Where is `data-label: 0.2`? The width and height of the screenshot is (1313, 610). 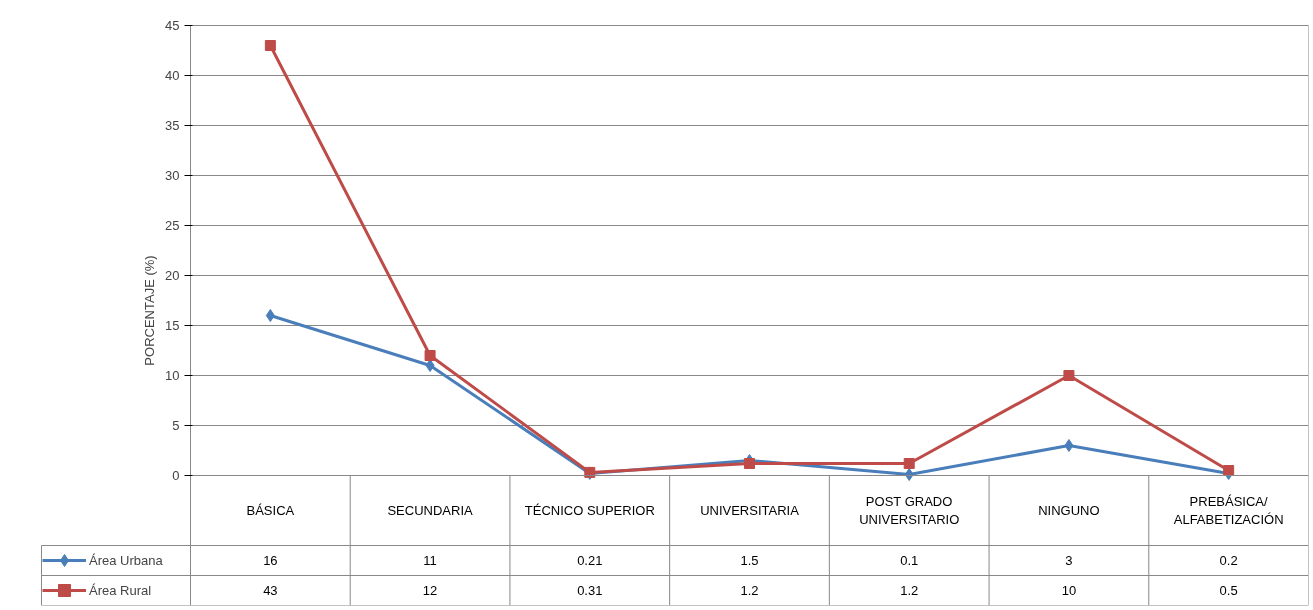
data-label: 0.2 is located at coordinates (1228, 560).